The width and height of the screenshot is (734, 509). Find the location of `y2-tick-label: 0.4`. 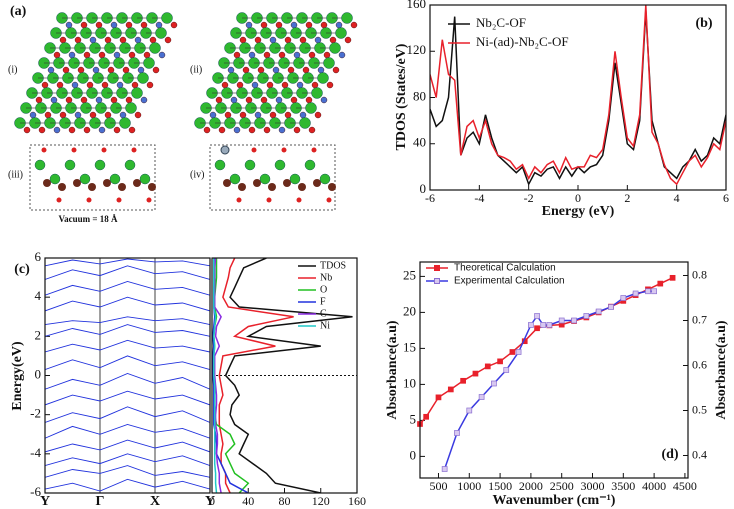

y2-tick-label: 0.4 is located at coordinates (699, 454).